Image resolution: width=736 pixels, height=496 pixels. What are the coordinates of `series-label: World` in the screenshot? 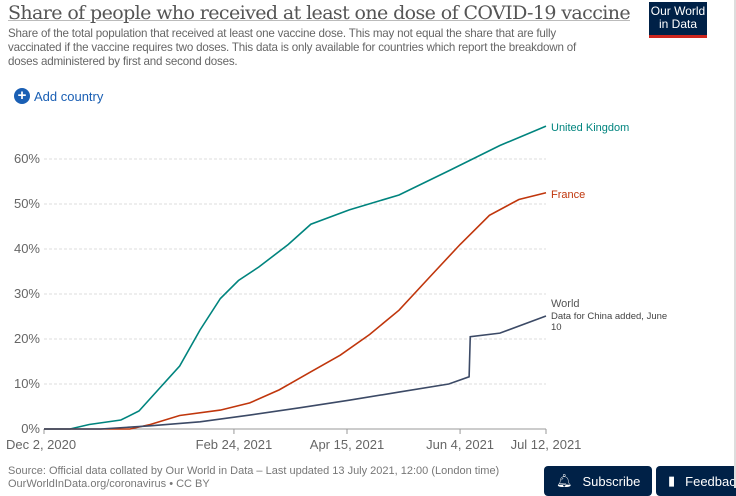 It's located at (565, 304).